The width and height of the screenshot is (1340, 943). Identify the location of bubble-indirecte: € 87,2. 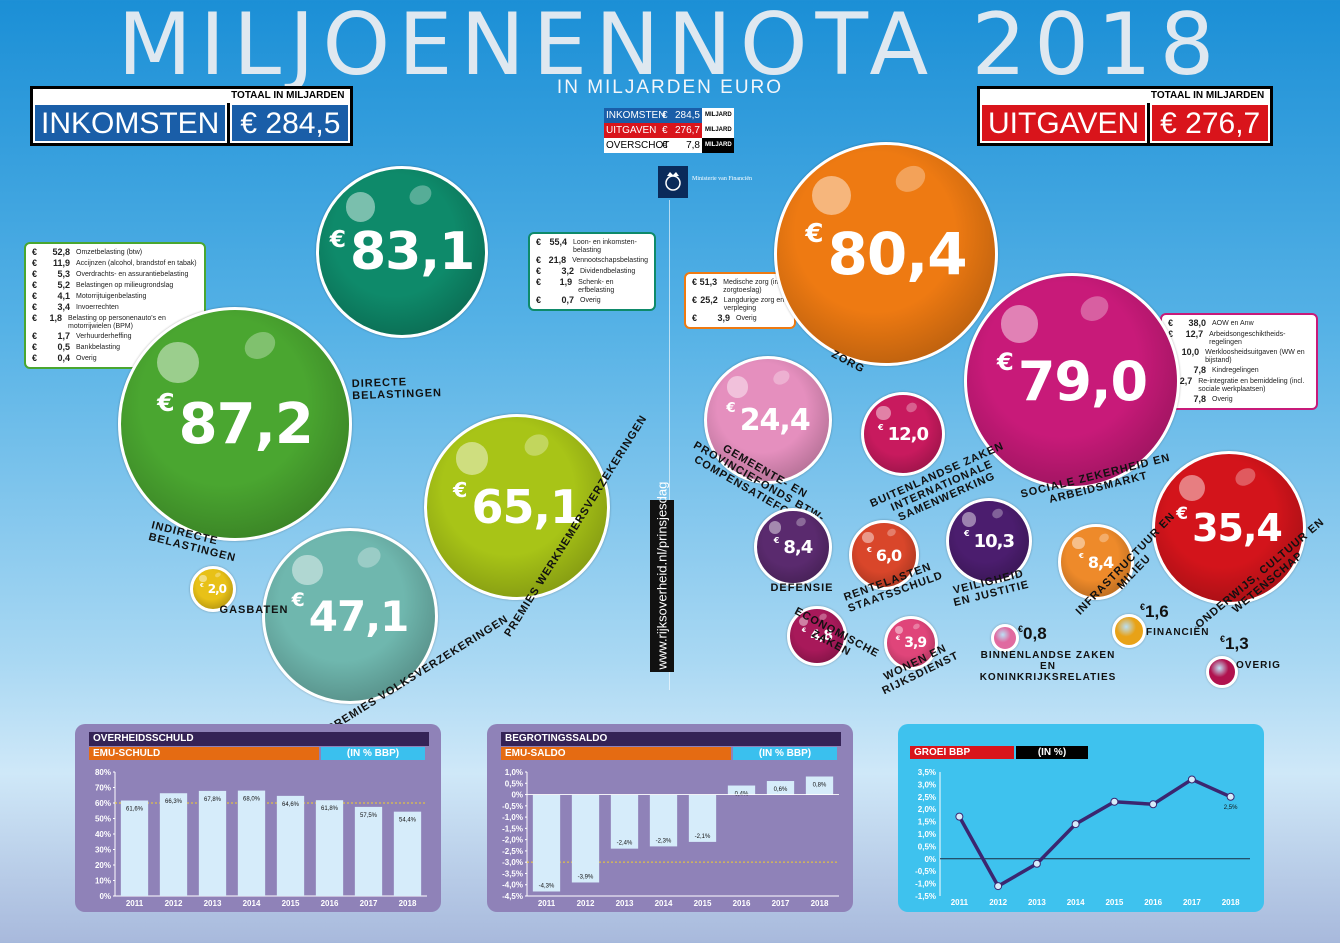
(235, 424).